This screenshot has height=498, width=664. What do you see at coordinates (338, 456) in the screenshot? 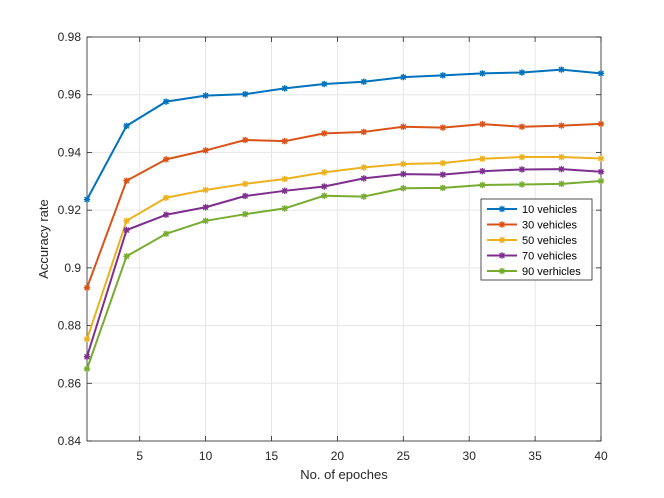
I see `x-tick-label: 20` at bounding box center [338, 456].